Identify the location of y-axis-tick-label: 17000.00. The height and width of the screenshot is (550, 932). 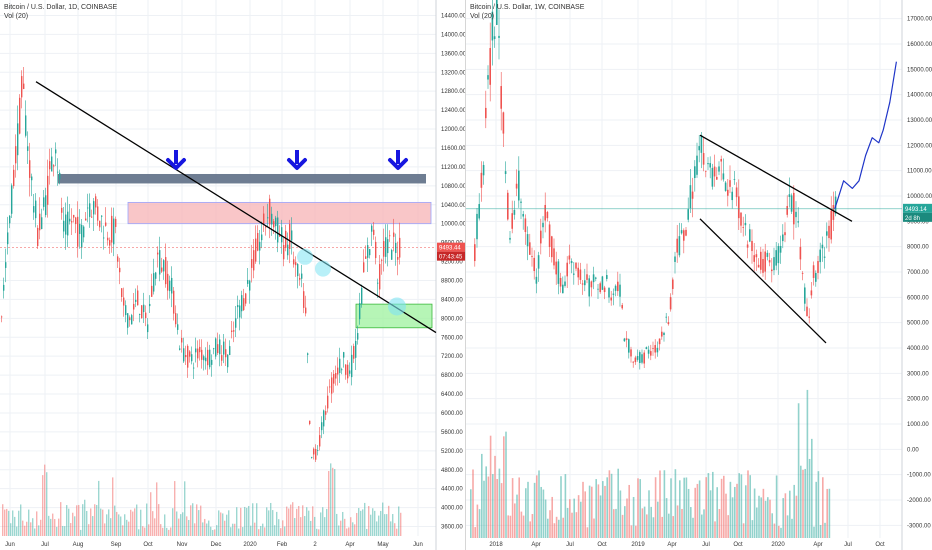
(919, 20).